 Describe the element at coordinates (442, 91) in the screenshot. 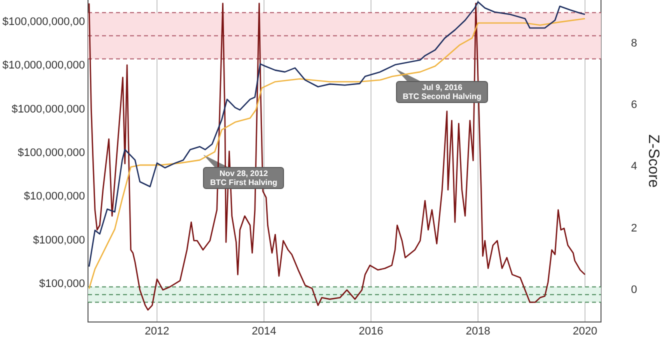

I see `callout-box: Jul 9, 2016 BTC Second Halving` at that location.